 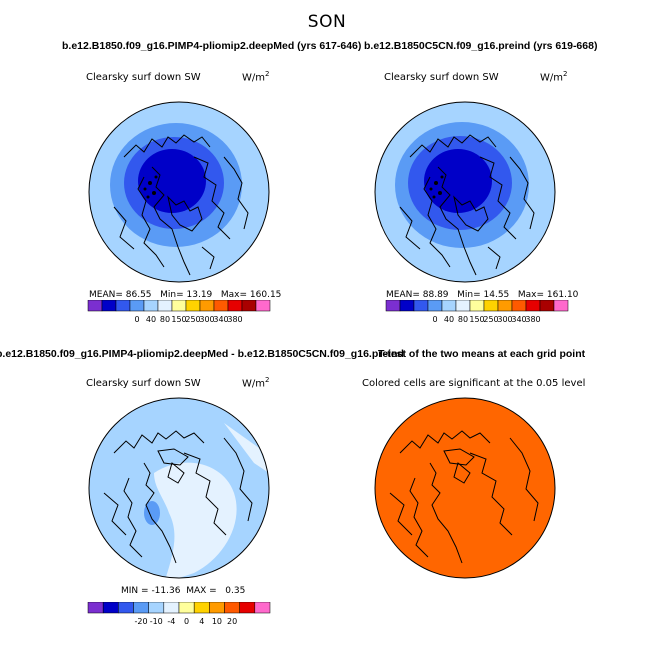 I want to click on panel3-stats: MIN = -11.36 MAX = 0.35, so click(x=183, y=591).